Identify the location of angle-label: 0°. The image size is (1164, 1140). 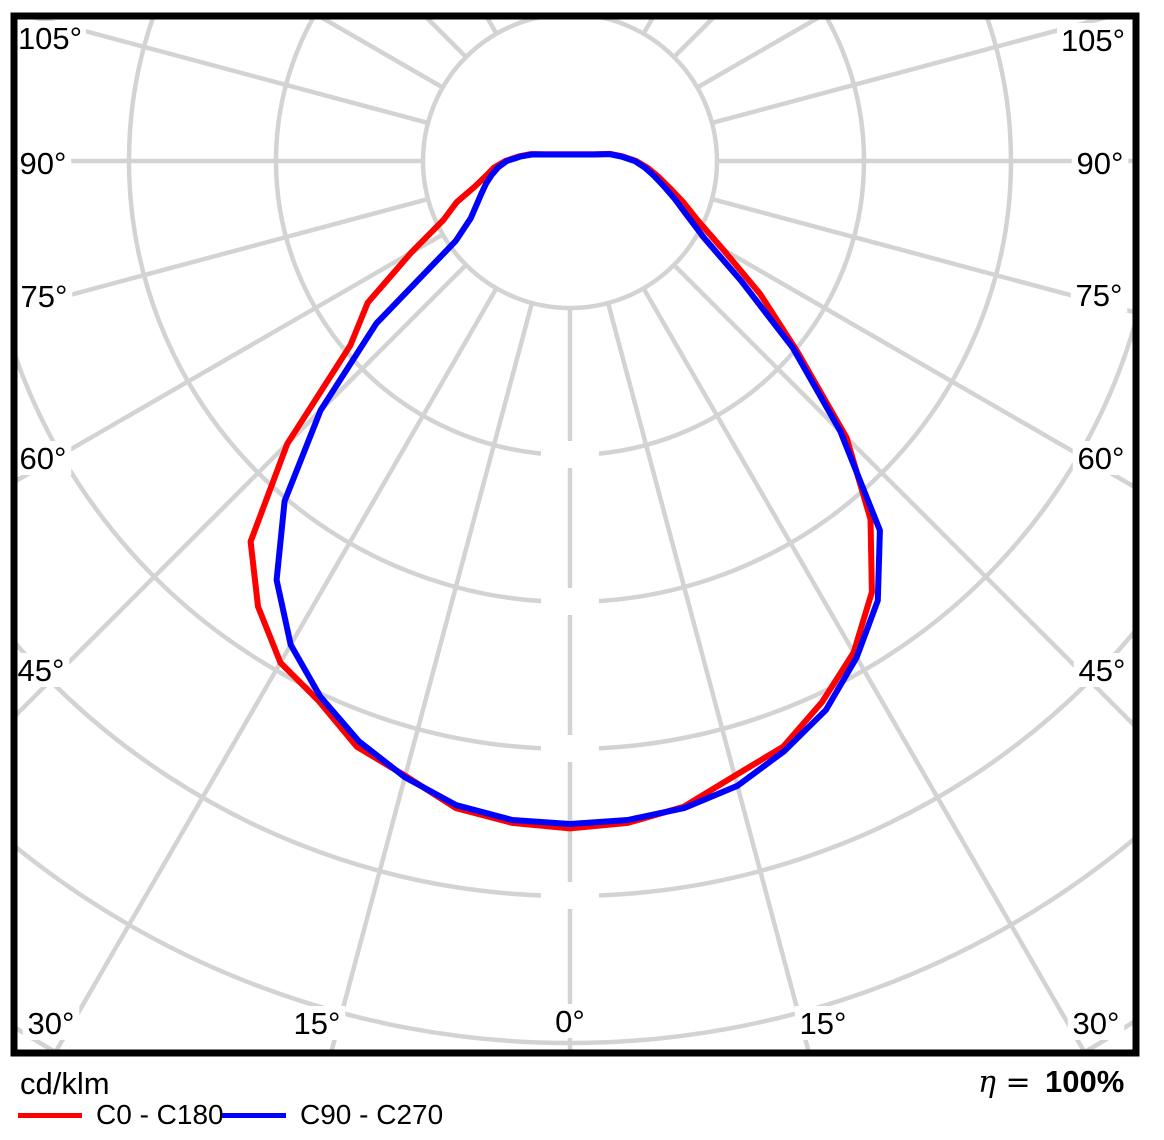
(570, 1021).